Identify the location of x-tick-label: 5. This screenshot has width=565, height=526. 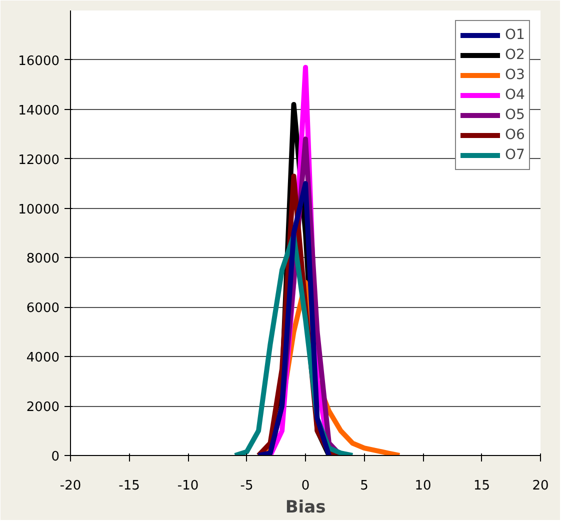
(364, 486).